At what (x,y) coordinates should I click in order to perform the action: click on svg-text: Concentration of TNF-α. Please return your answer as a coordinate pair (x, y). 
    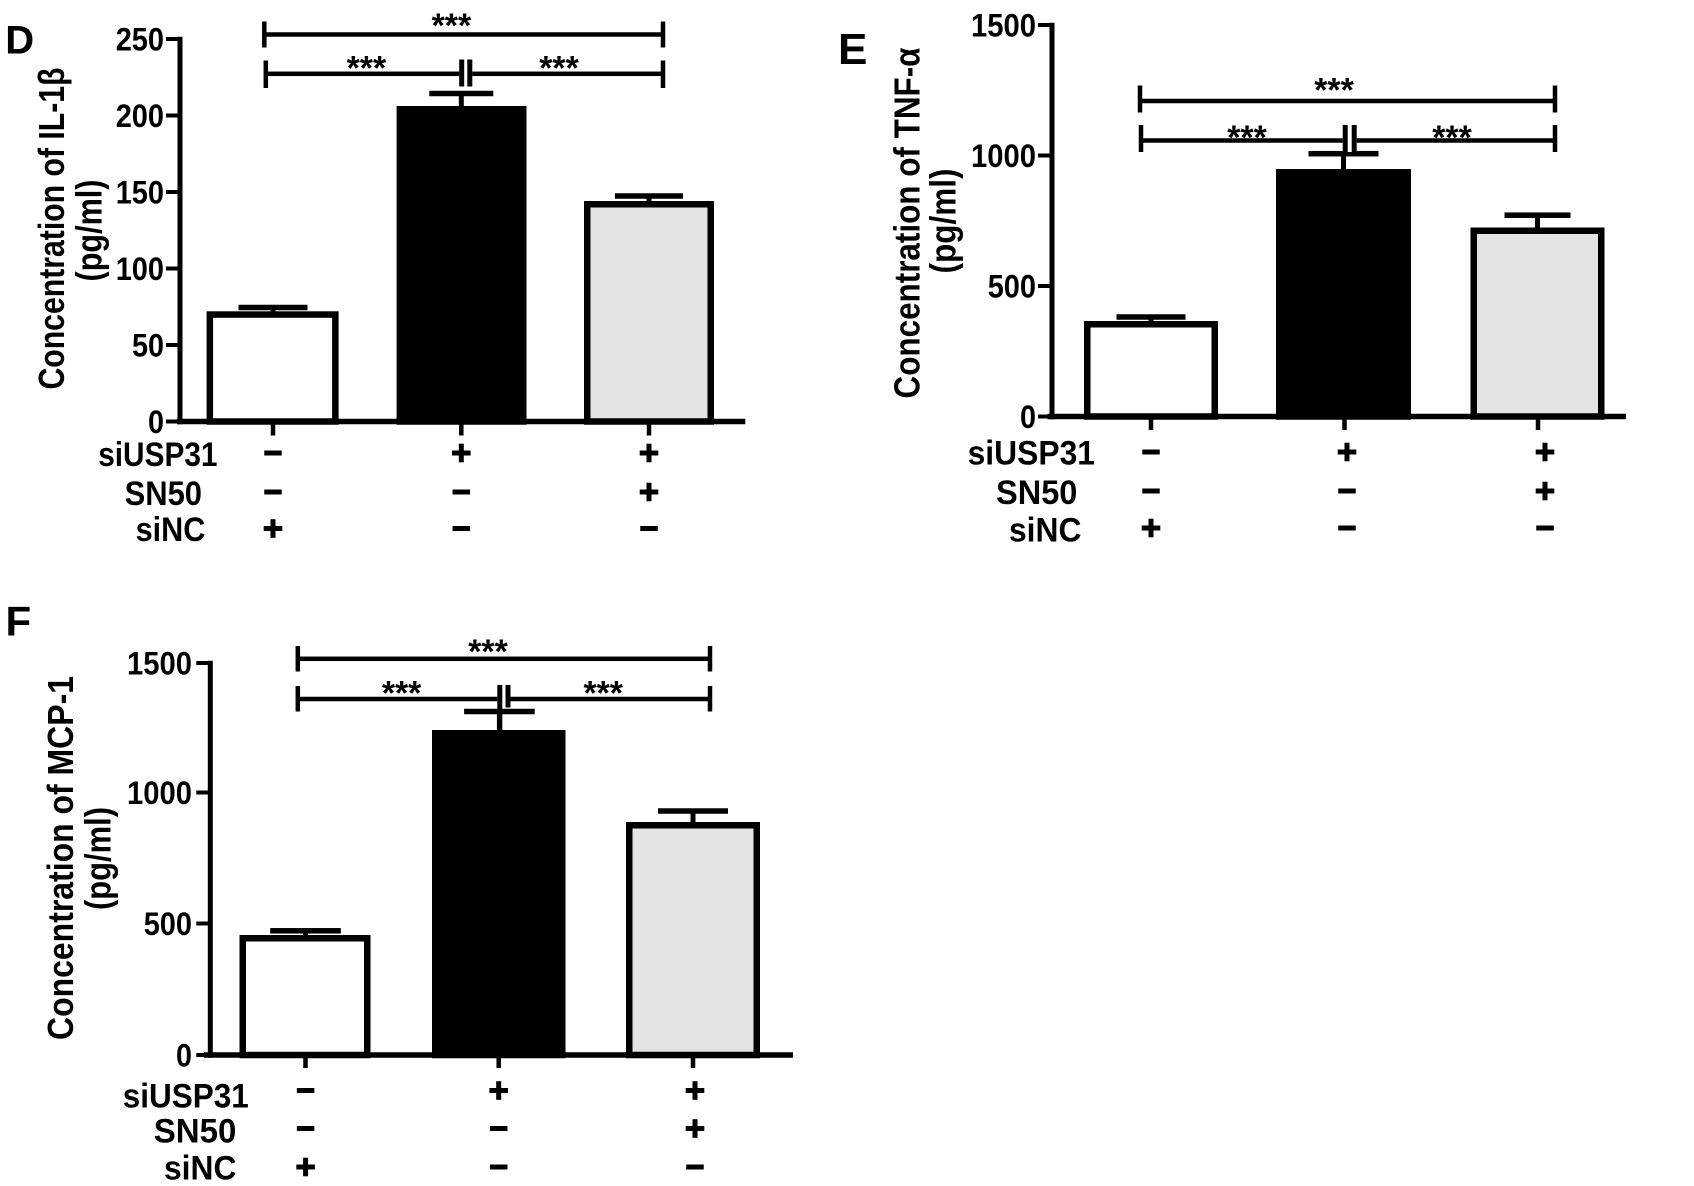
    Looking at the image, I should click on (907, 223).